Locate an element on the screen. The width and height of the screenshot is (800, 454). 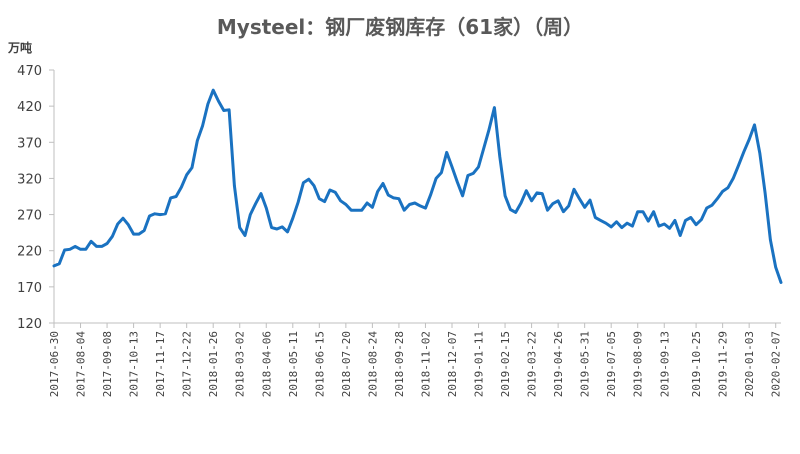
x-tick-label: 2019-08-09 is located at coordinates (638, 364).